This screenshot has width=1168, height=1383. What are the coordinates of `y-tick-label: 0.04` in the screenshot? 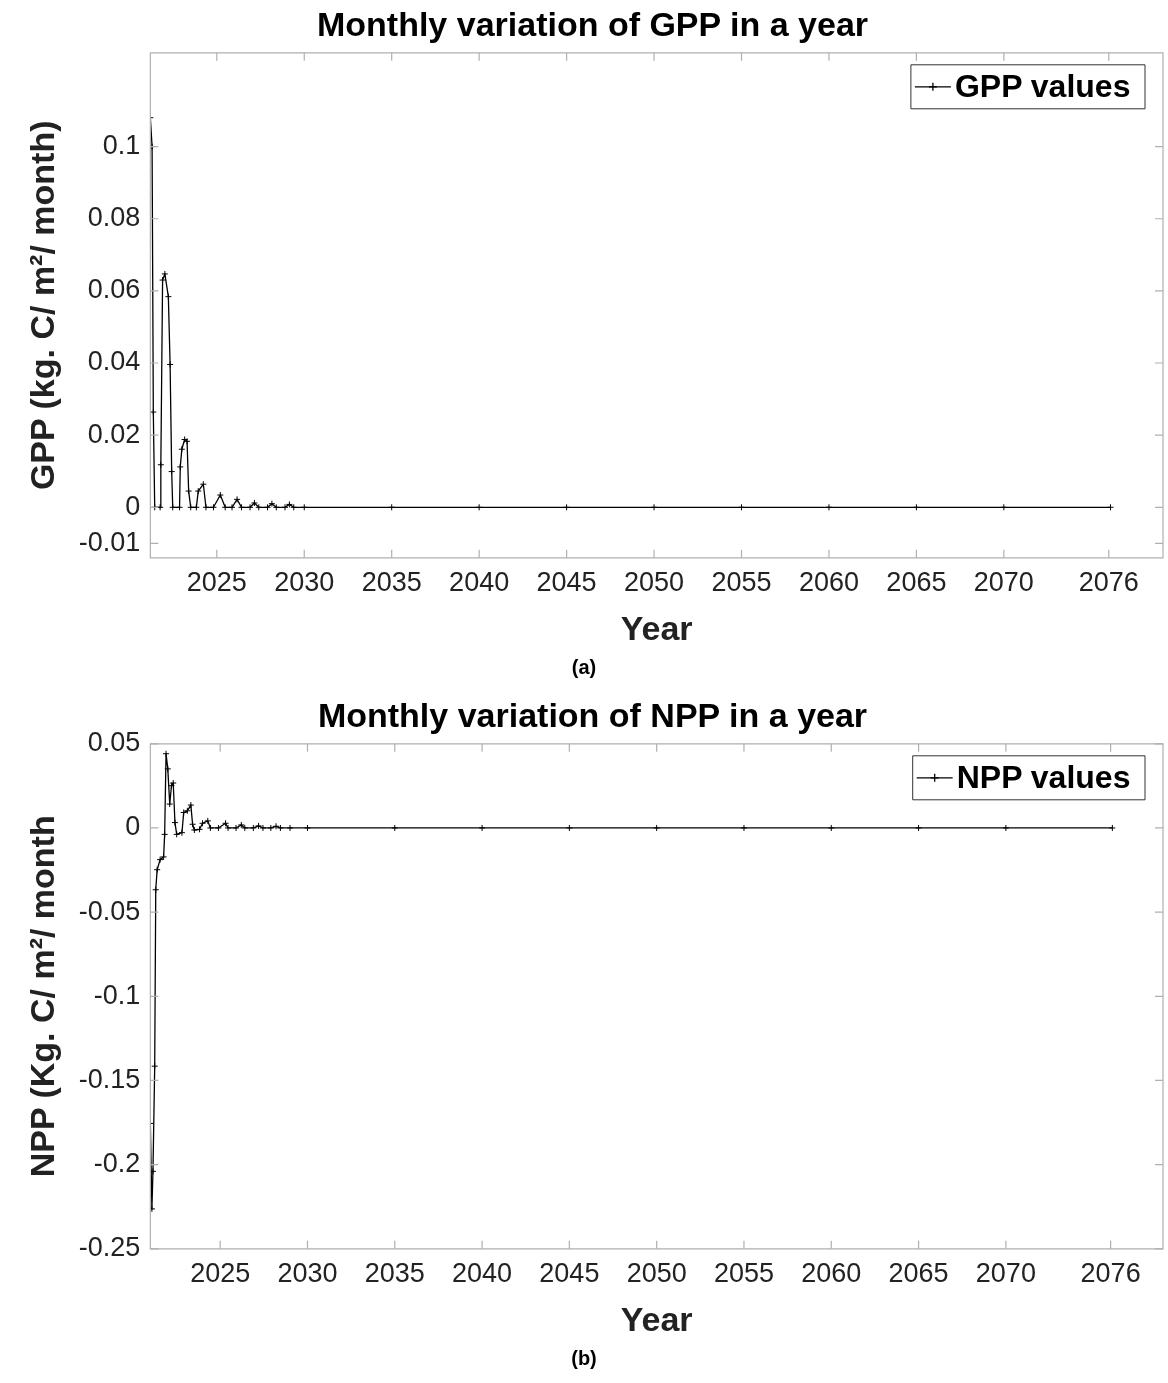 It's located at (114, 361).